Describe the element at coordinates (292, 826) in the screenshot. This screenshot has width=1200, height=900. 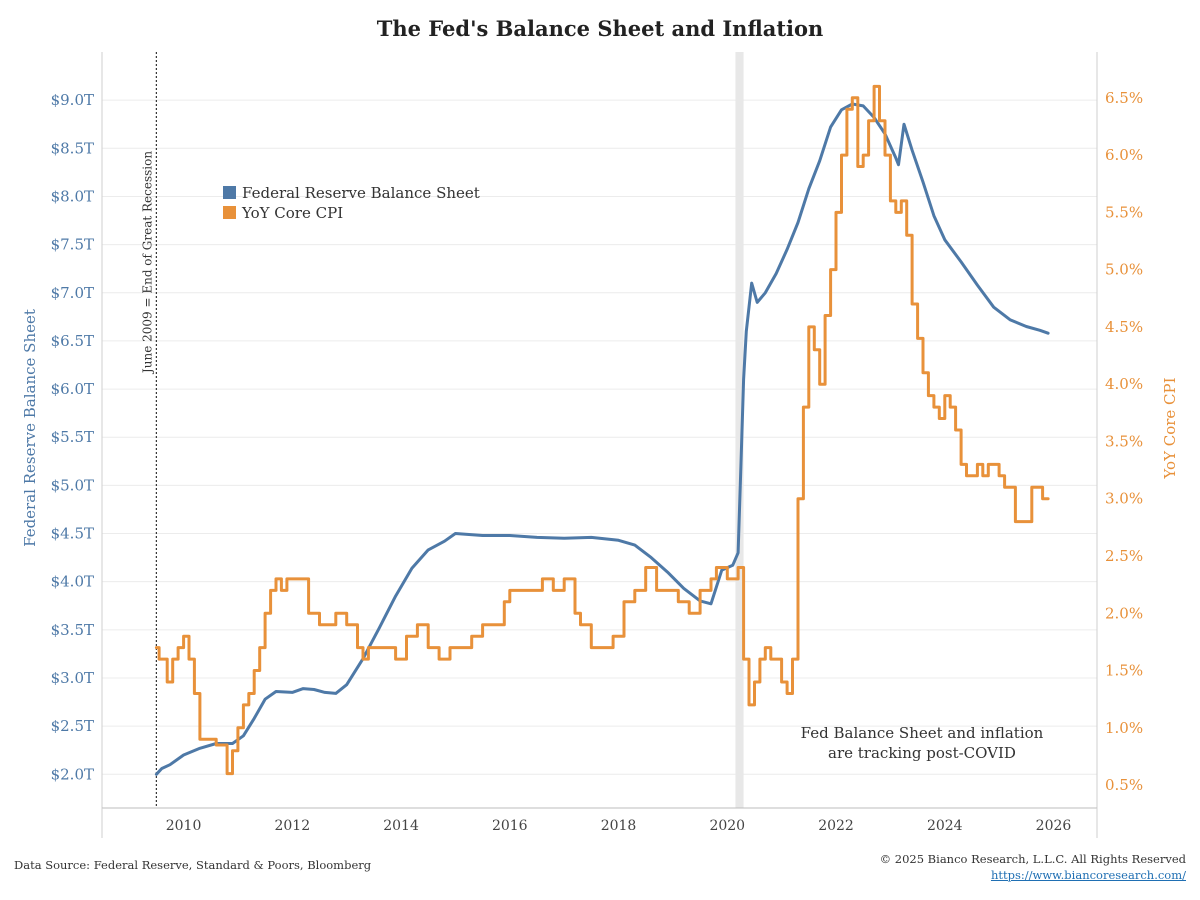
I see `x-tick-label: 2012` at that location.